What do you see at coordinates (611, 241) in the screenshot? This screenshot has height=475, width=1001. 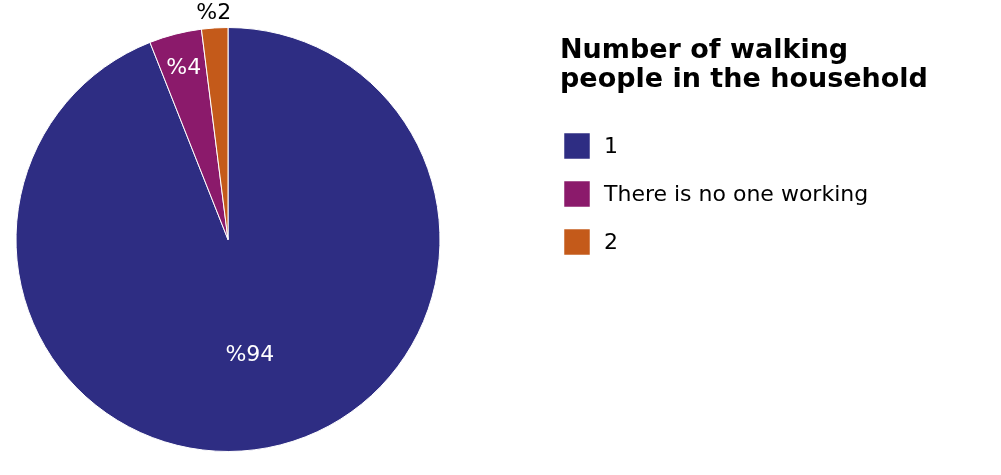 I see `legend-label: 2` at bounding box center [611, 241].